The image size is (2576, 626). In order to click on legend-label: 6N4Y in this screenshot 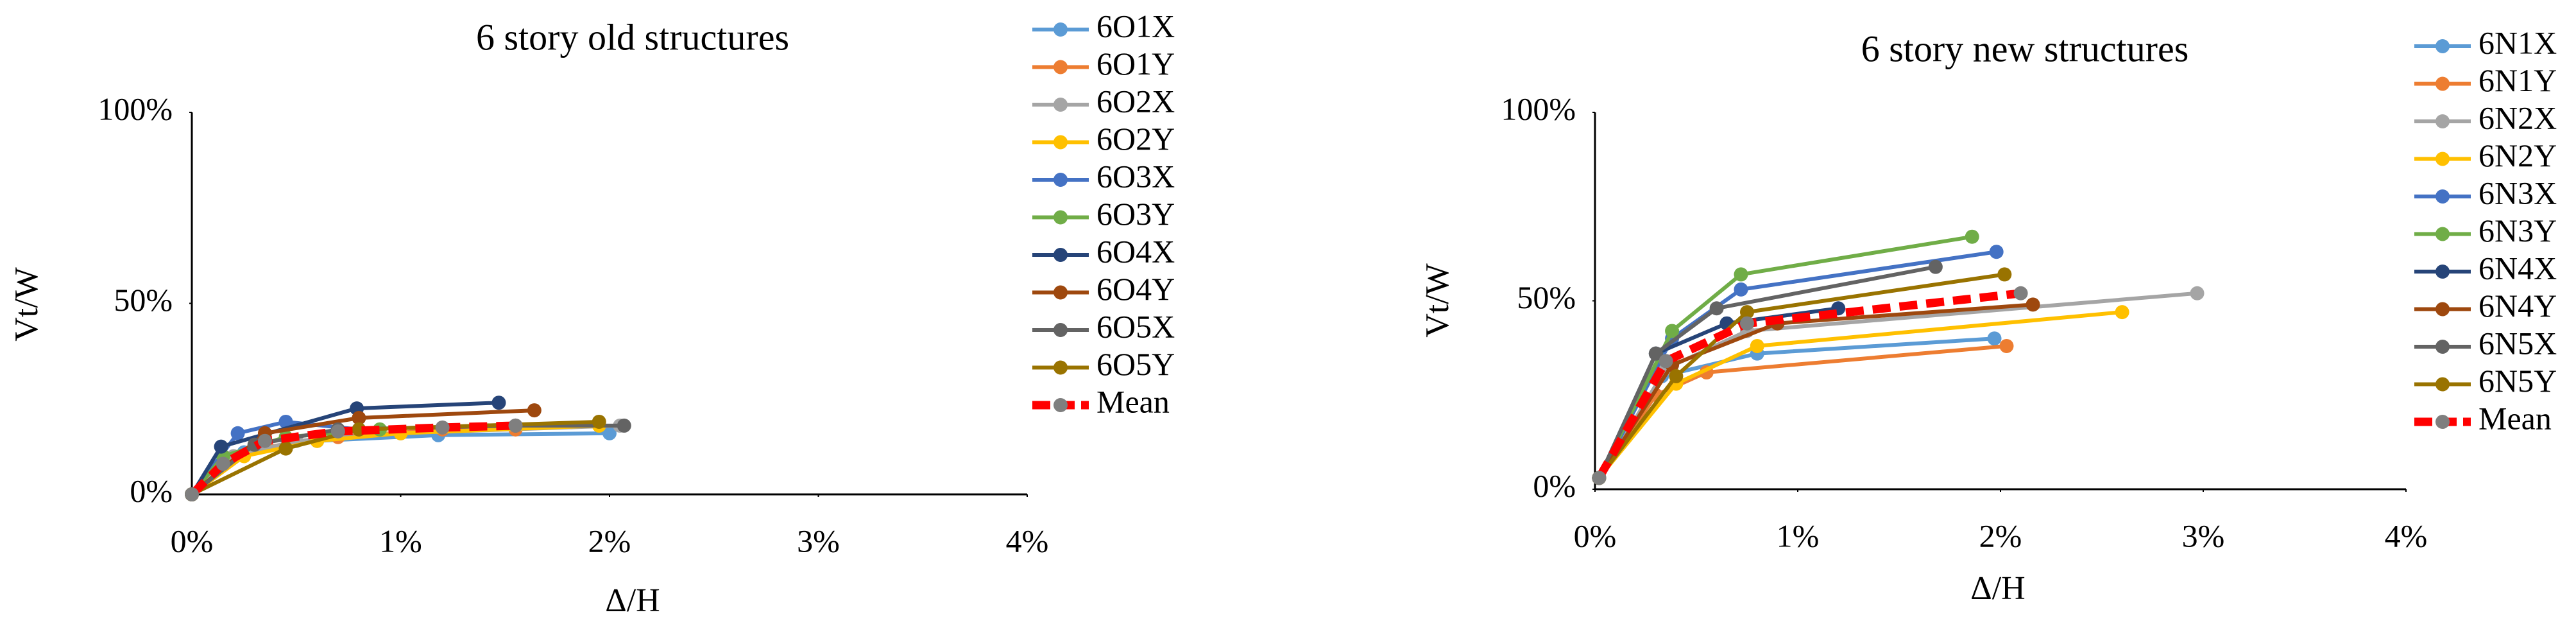, I will do `click(2517, 306)`.